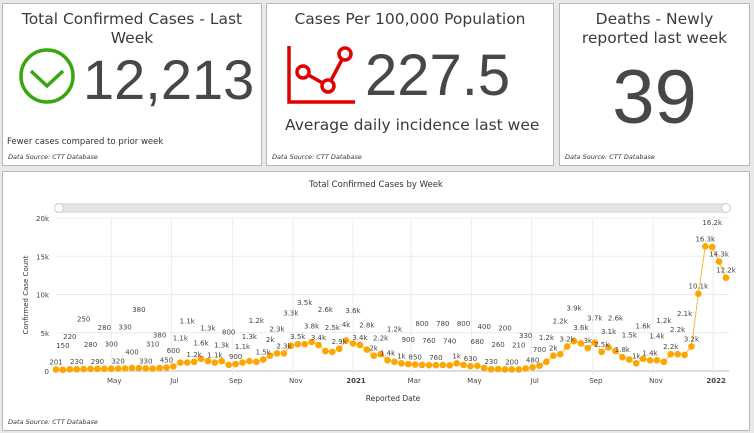 This screenshot has height=433, width=754. Describe the element at coordinates (257, 321) in the screenshot. I see `data-label: 1.2k` at that location.